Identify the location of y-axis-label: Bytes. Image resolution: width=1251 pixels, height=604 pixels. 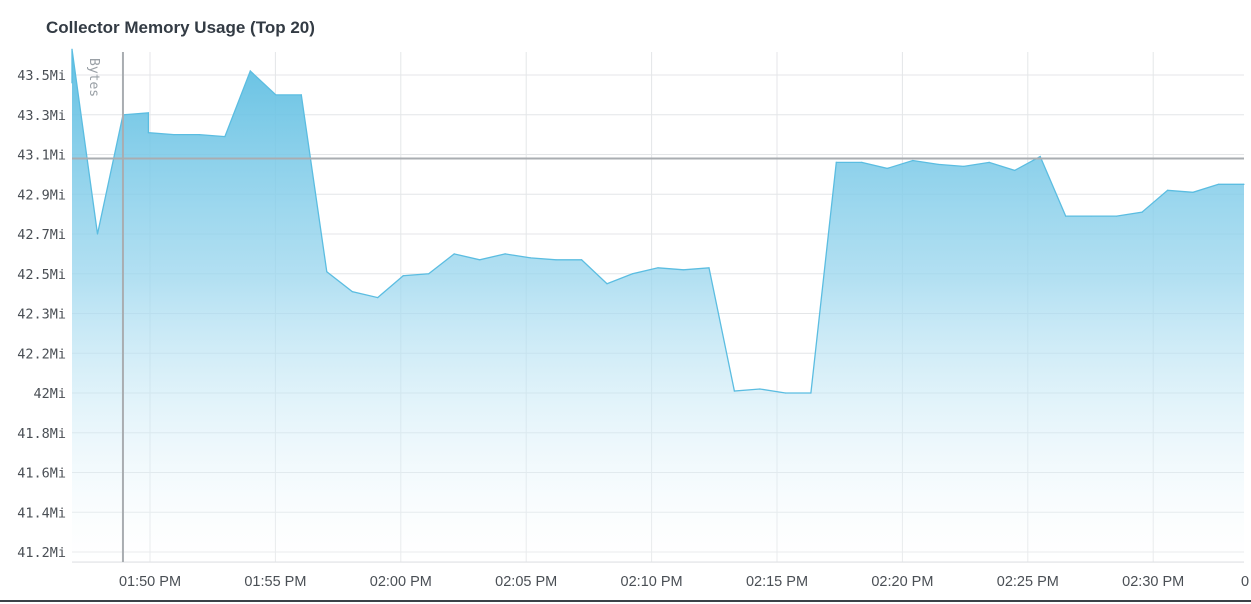
(93, 77).